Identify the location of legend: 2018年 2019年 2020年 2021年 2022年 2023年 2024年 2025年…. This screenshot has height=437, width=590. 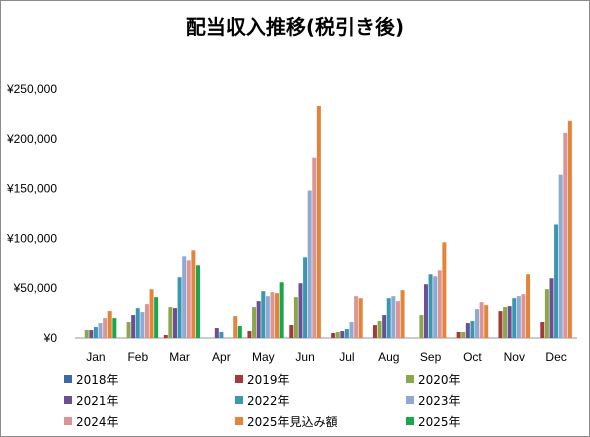
(262, 401).